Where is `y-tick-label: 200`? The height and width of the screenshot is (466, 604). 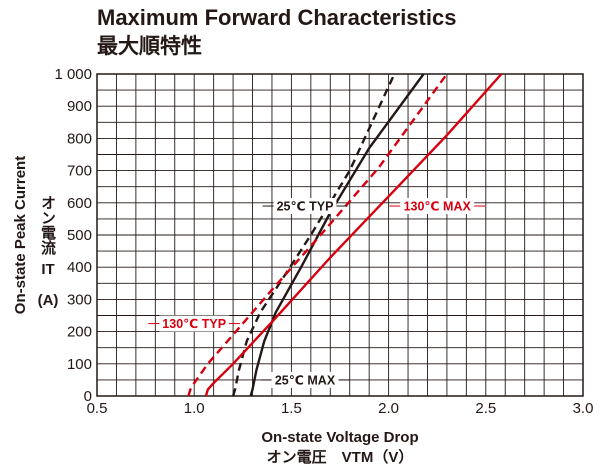 y-tick-label: 200 is located at coordinates (79, 332).